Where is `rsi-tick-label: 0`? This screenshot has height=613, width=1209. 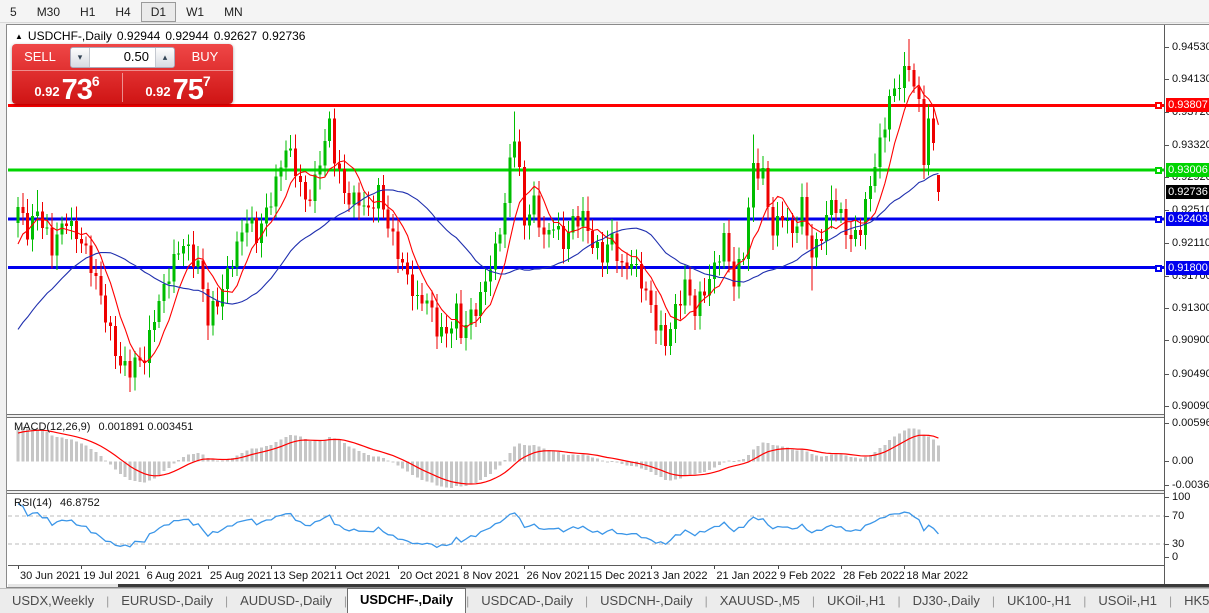 rsi-tick-label: 0 is located at coordinates (1175, 557).